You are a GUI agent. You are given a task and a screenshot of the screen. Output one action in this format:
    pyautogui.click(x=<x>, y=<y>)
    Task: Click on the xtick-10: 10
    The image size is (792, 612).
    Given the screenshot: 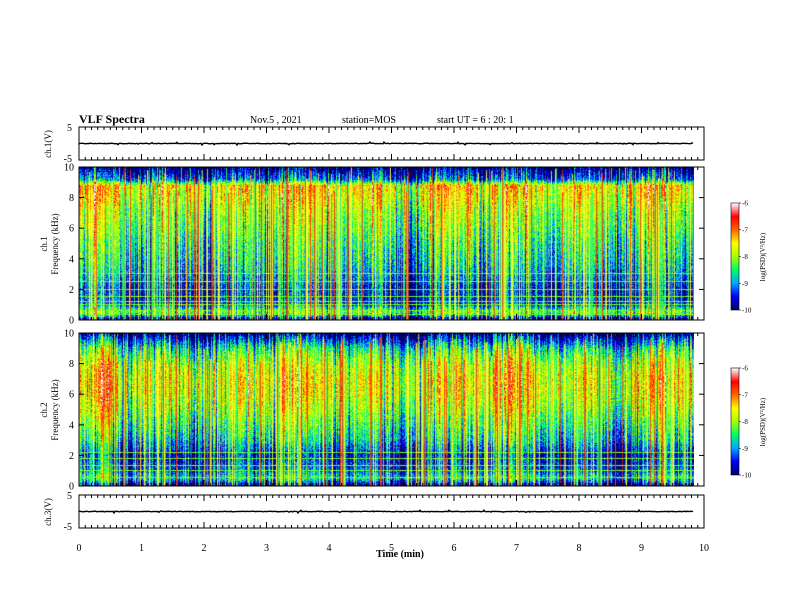 What is the action you would take?
    pyautogui.click(x=704, y=548)
    